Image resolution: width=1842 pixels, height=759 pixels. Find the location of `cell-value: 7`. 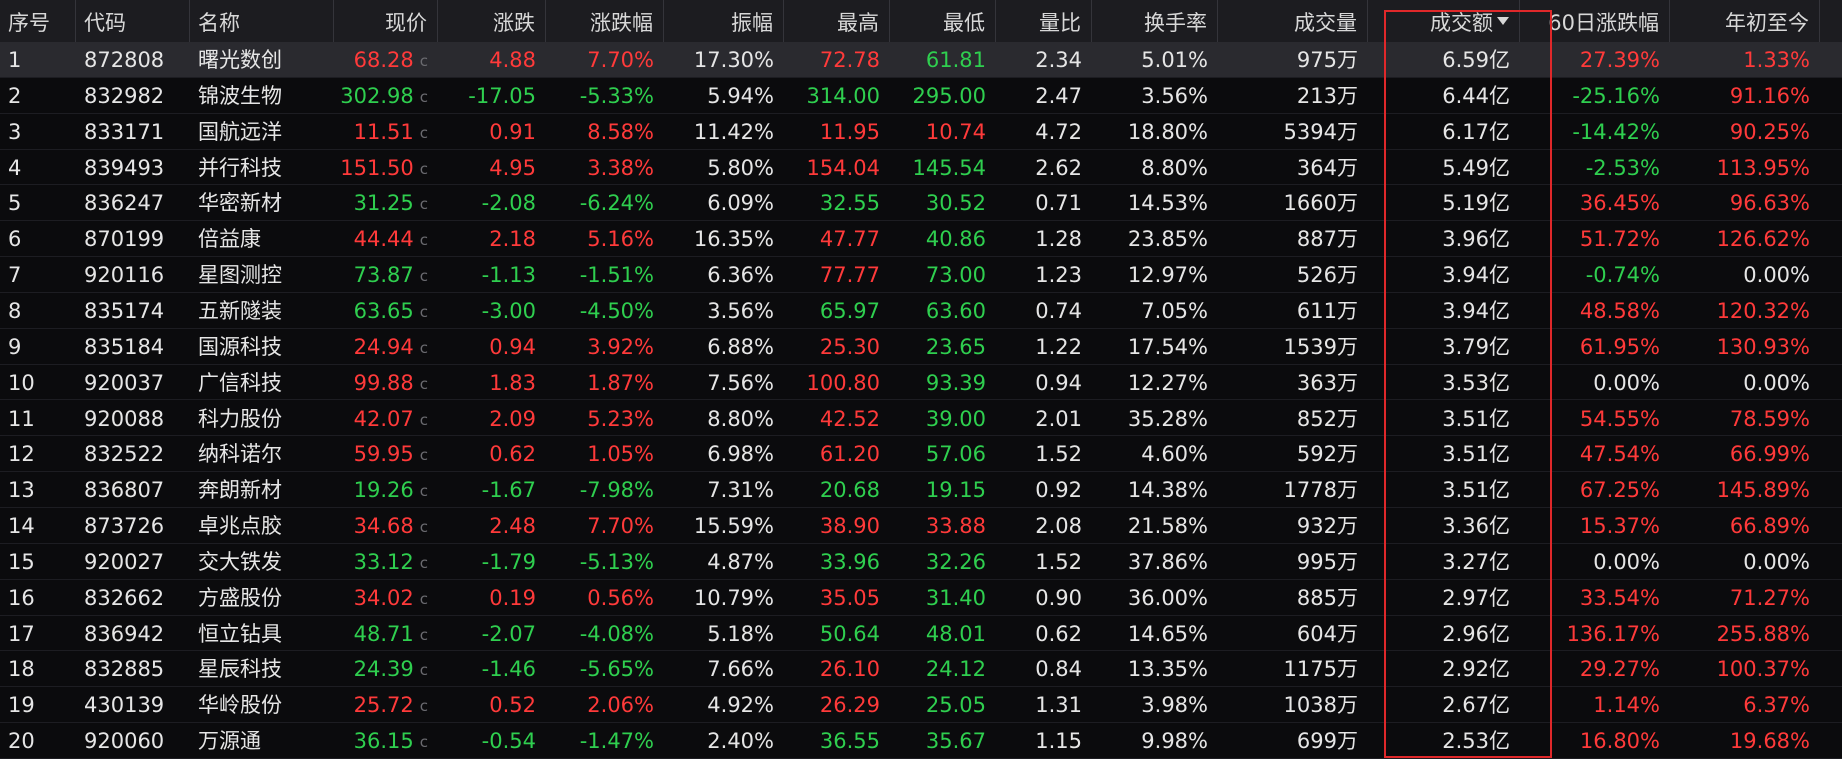

cell-value: 7 is located at coordinates (15, 275).